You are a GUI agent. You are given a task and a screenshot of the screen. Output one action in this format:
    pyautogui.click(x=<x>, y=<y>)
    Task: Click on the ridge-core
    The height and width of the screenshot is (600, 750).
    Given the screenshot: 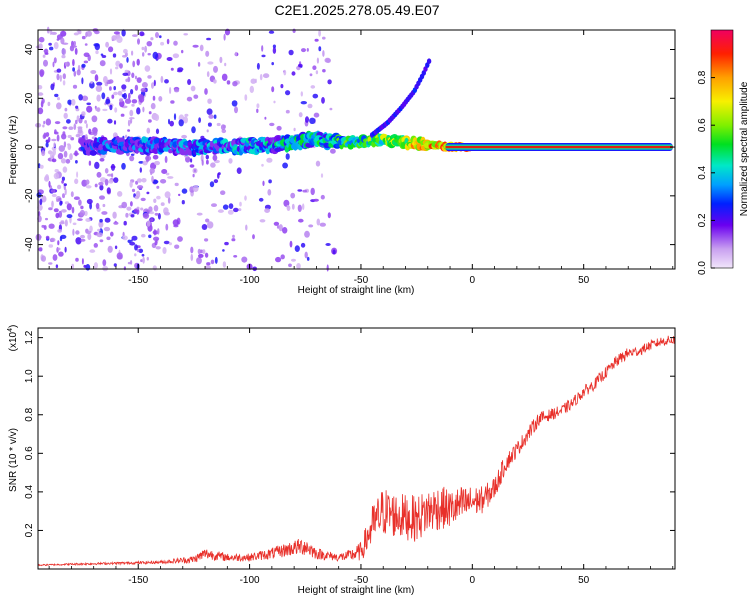 What is the action you would take?
    pyautogui.click(x=559, y=147)
    